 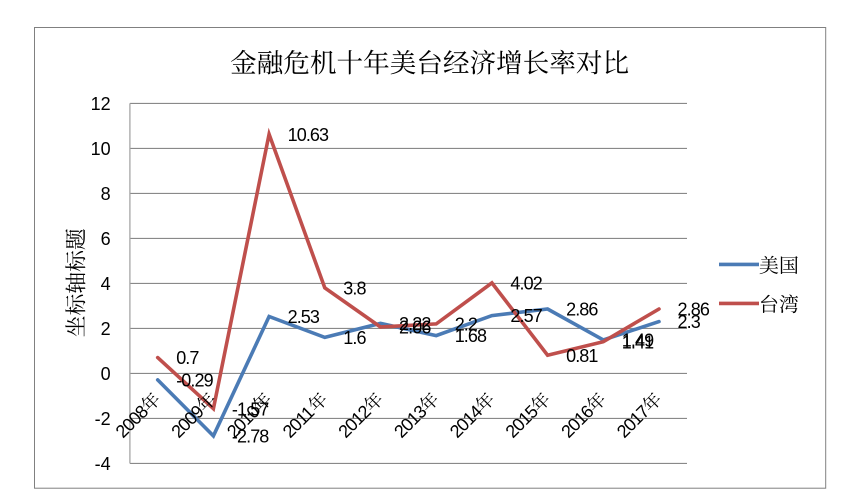 I want to click on svg-text: 1.68, so click(x=471, y=336).